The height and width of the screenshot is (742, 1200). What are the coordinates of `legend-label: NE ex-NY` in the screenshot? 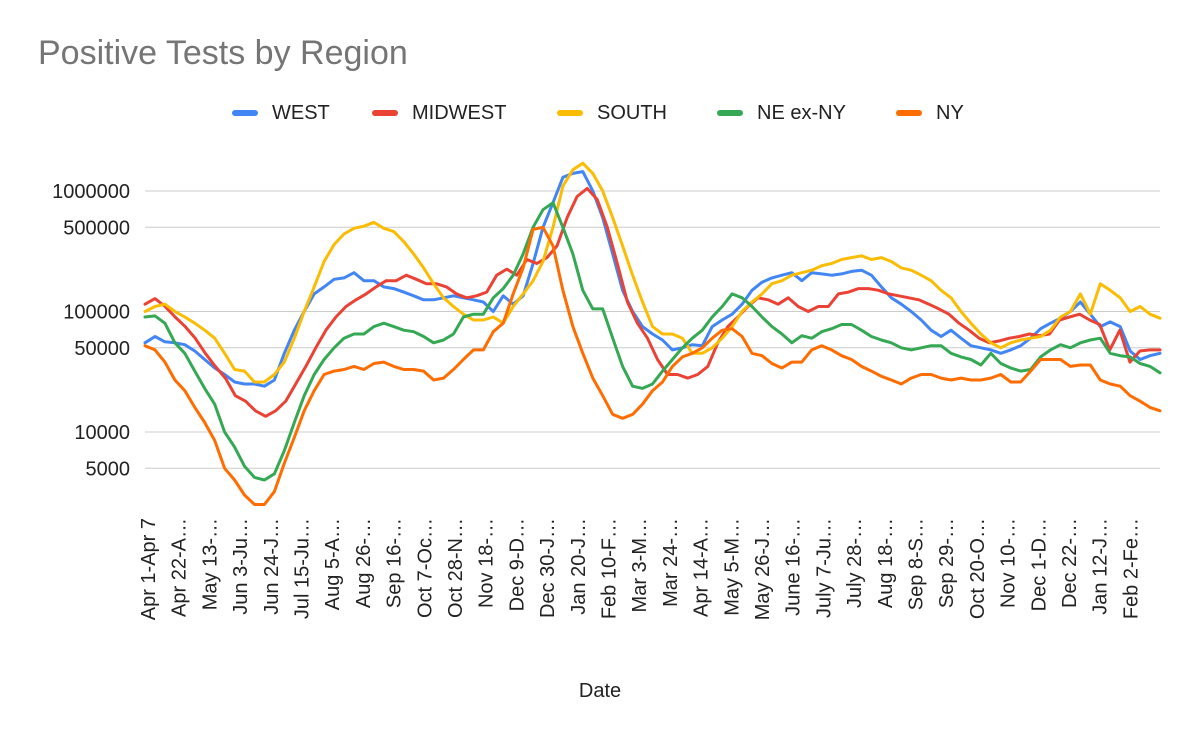 It's located at (801, 112).